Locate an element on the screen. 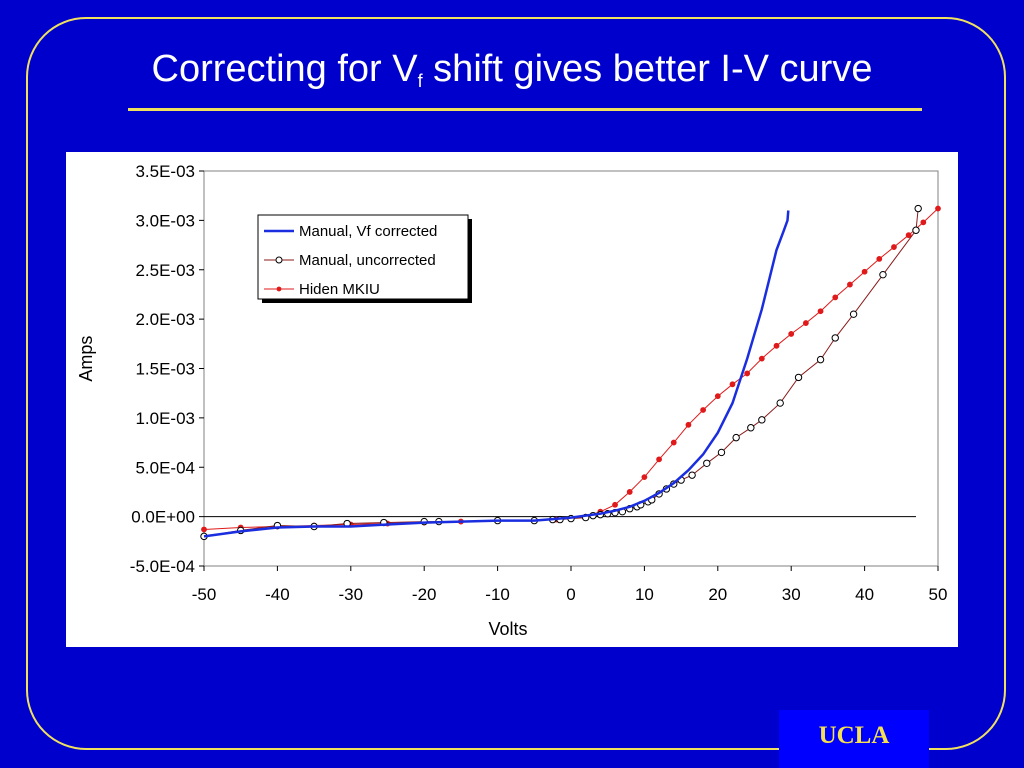 The image size is (1024, 768). title-subscript: f is located at coordinates (420, 81).